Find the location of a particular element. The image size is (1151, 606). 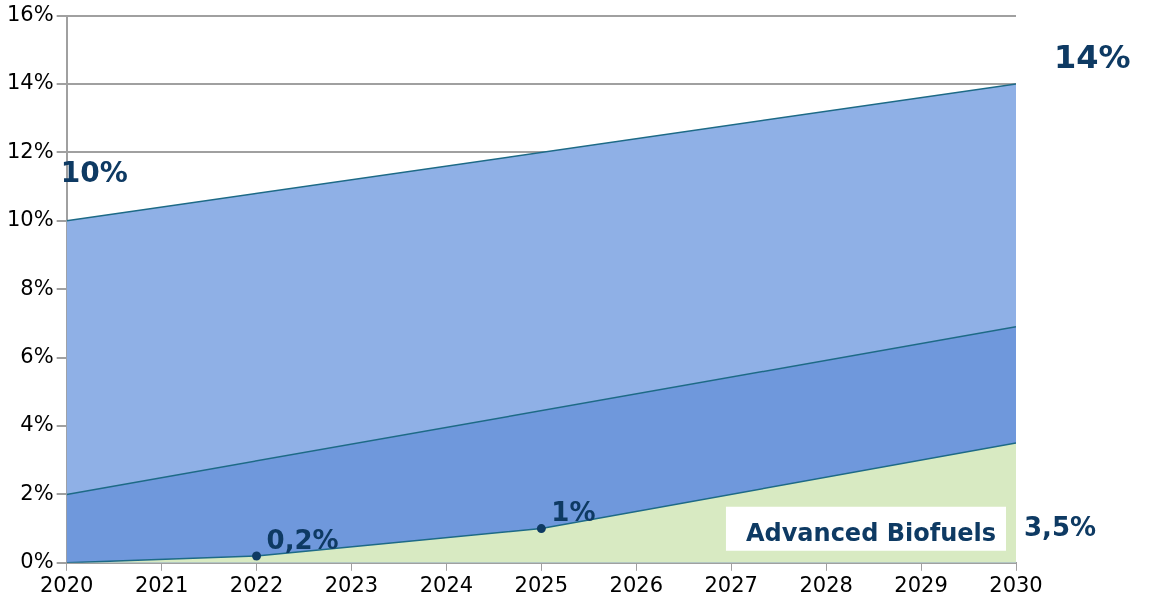

data-label: 10% is located at coordinates (94, 173).